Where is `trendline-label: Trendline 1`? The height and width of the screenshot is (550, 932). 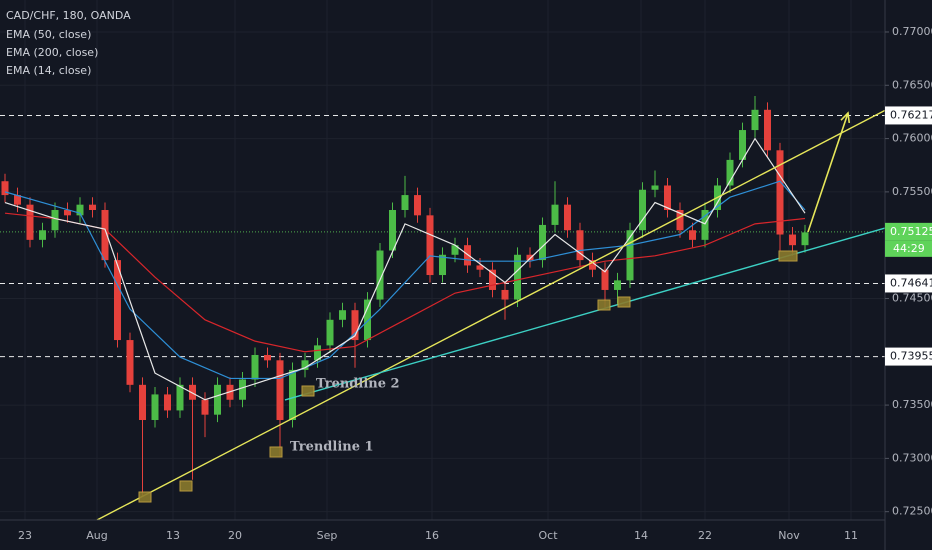
trendline-label: Trendline 1 is located at coordinates (332, 447).